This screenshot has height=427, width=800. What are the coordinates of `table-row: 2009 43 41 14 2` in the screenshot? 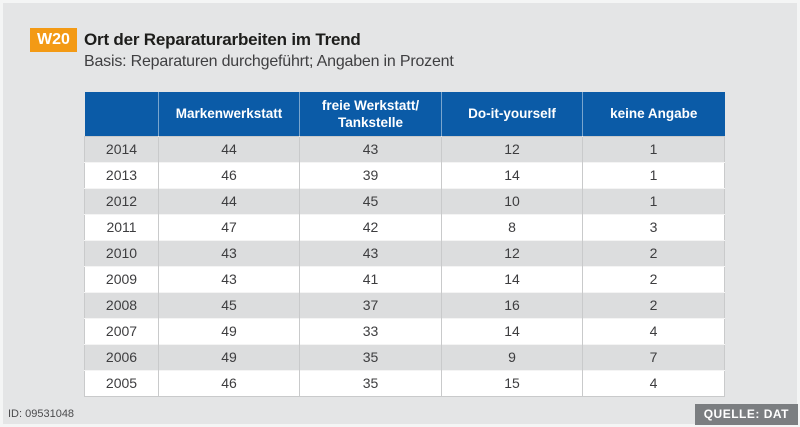 It's located at (404, 279).